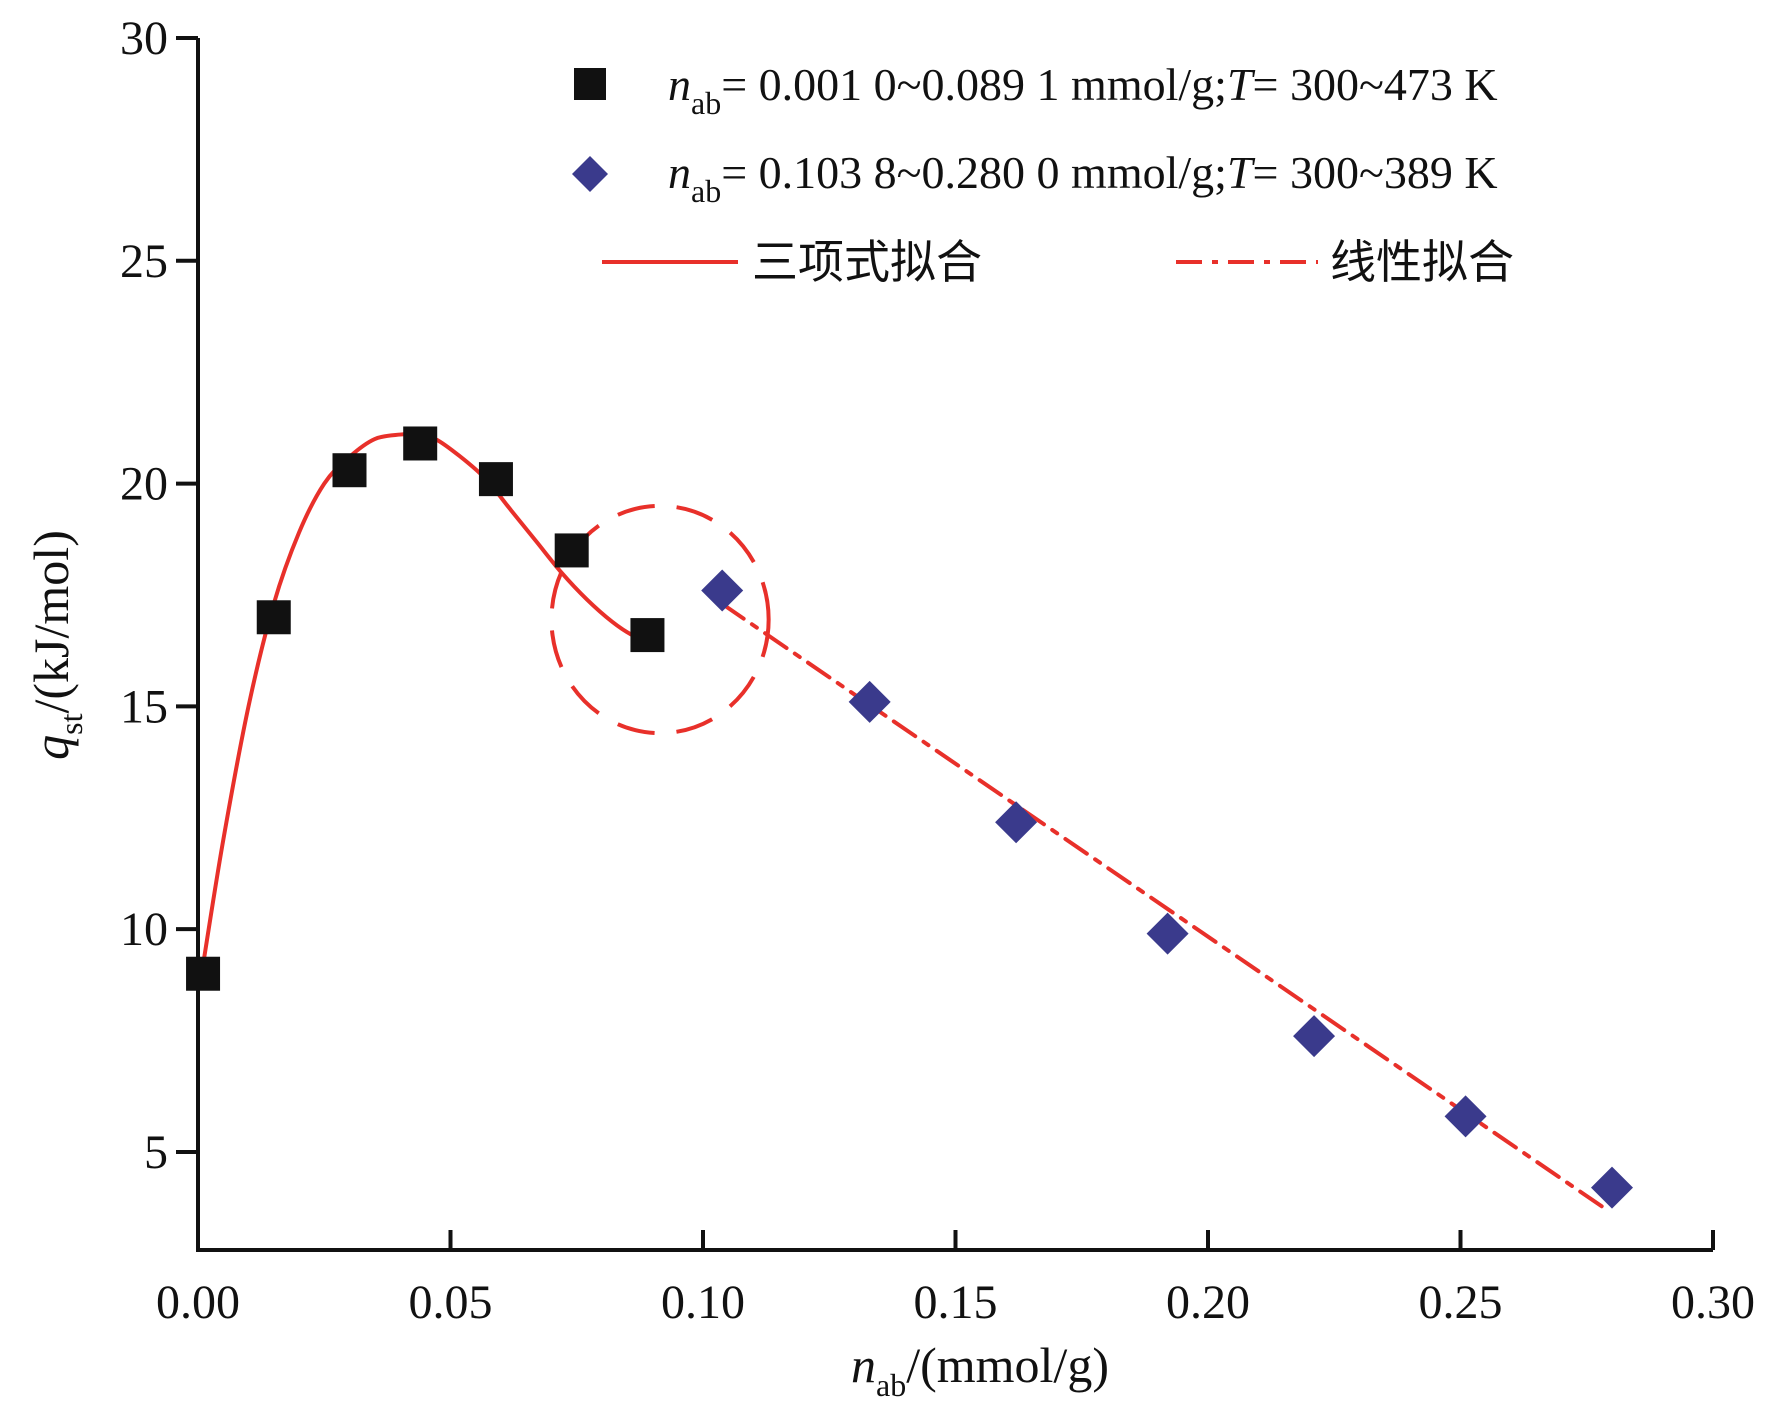 This screenshot has height=1411, width=1772. I want to click on y-tick-label: 30, so click(144, 38).